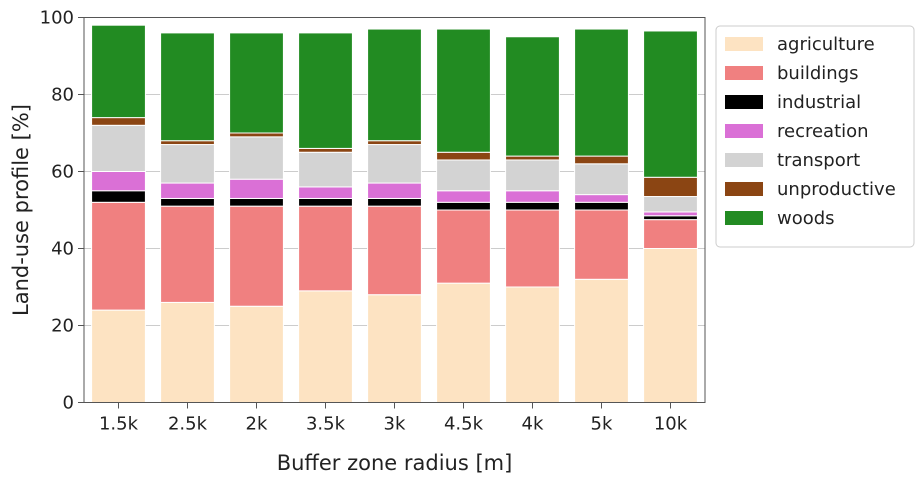 This screenshot has width=923, height=485. I want to click on legend-label: unproductive, so click(836, 189).